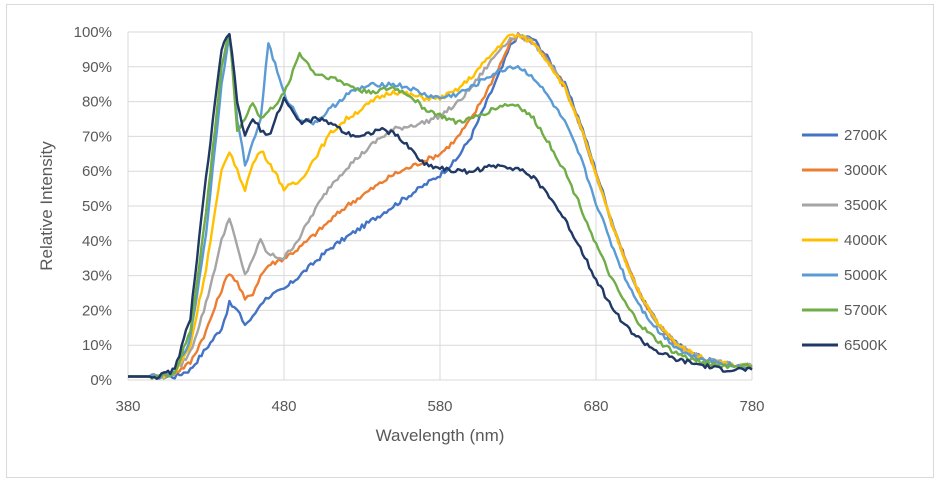 The height and width of the screenshot is (484, 941). I want to click on y-tick-label: 80%, so click(97, 102).